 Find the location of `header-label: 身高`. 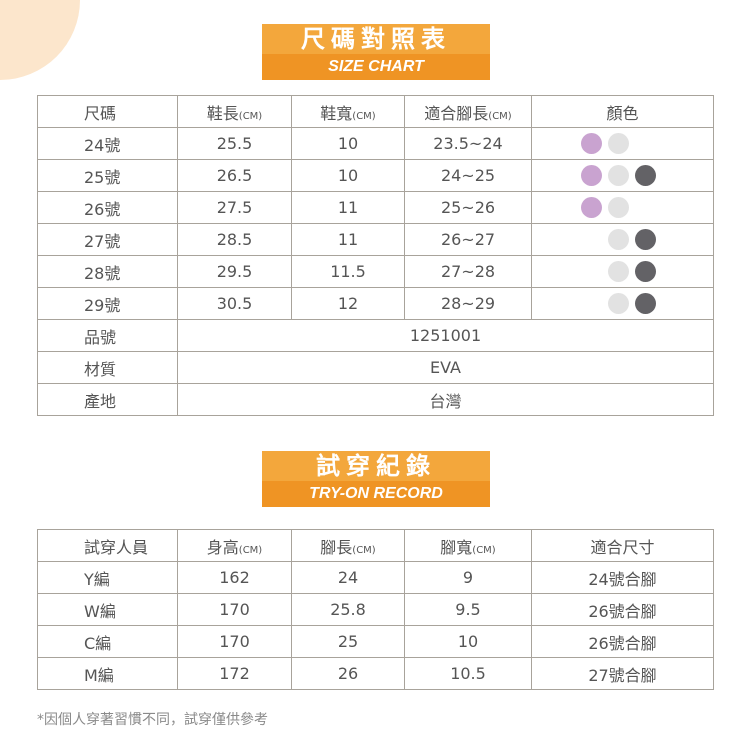

header-label: 身高 is located at coordinates (222, 547).